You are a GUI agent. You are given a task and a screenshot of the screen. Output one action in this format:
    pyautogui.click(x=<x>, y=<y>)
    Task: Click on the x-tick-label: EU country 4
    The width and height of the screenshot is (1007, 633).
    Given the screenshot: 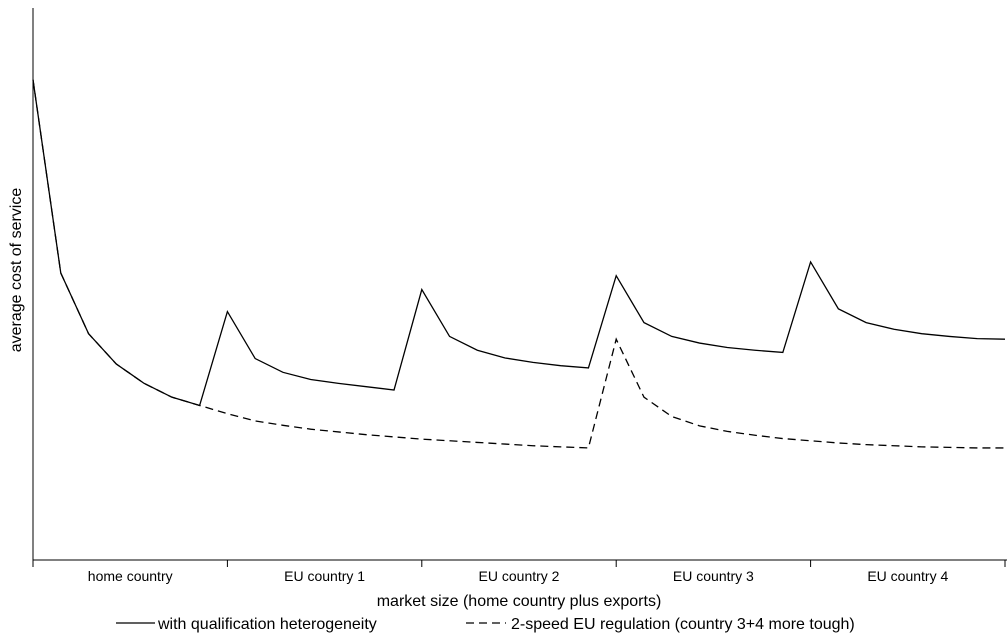 What is the action you would take?
    pyautogui.click(x=907, y=576)
    